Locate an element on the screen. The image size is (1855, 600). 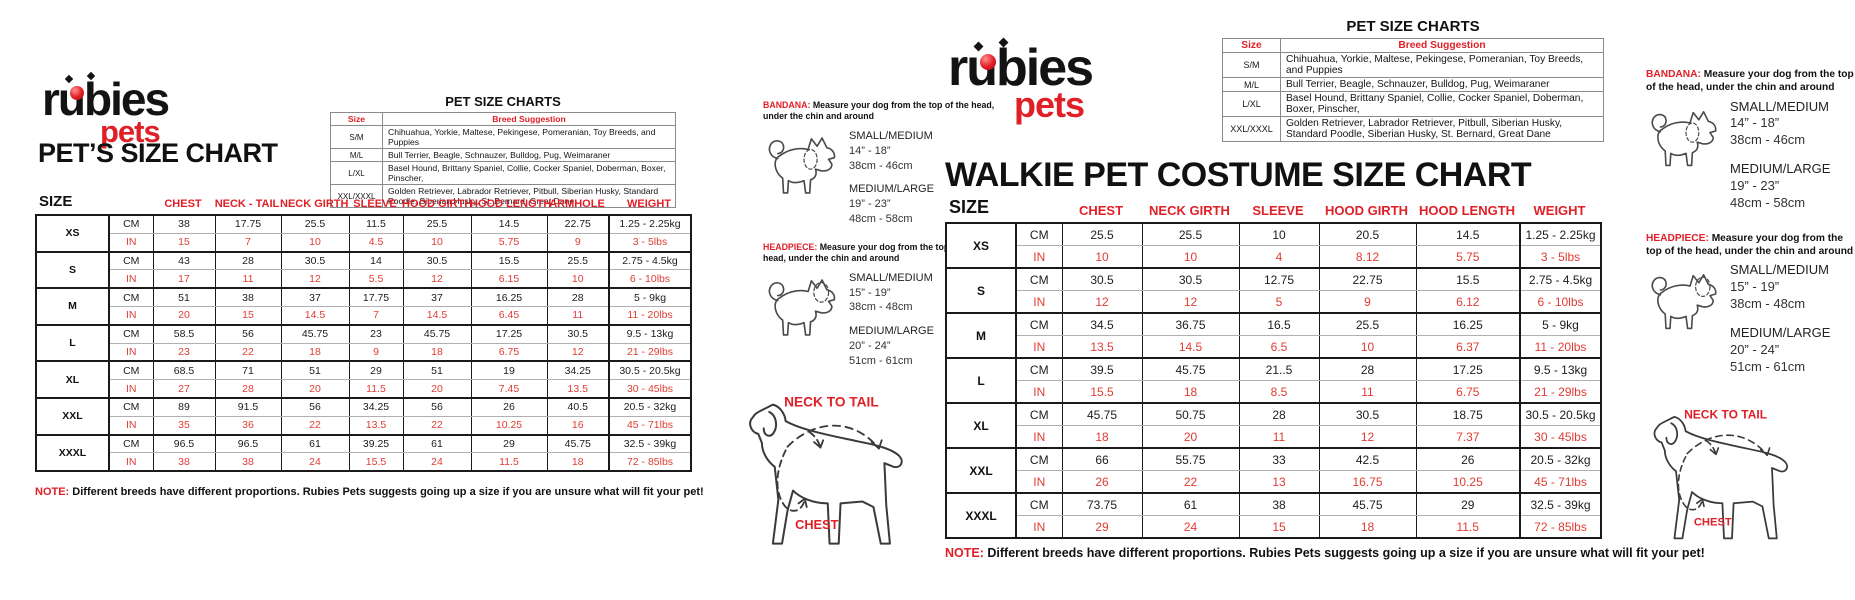
size-option-inches: 14” - 18” is located at coordinates (1755, 123).